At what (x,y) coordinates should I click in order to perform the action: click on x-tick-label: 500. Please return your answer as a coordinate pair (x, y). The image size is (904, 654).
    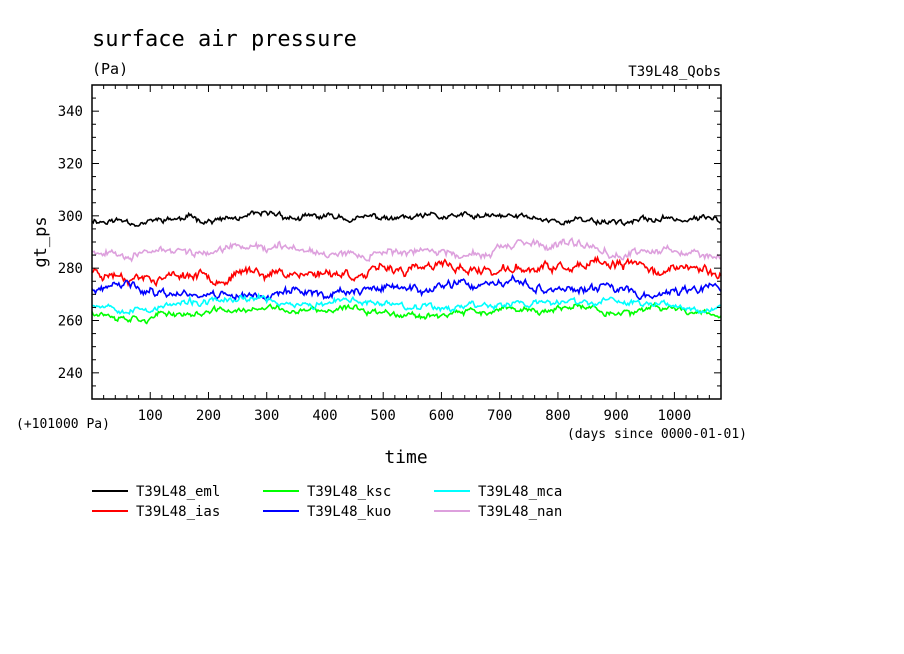
    Looking at the image, I should click on (383, 416).